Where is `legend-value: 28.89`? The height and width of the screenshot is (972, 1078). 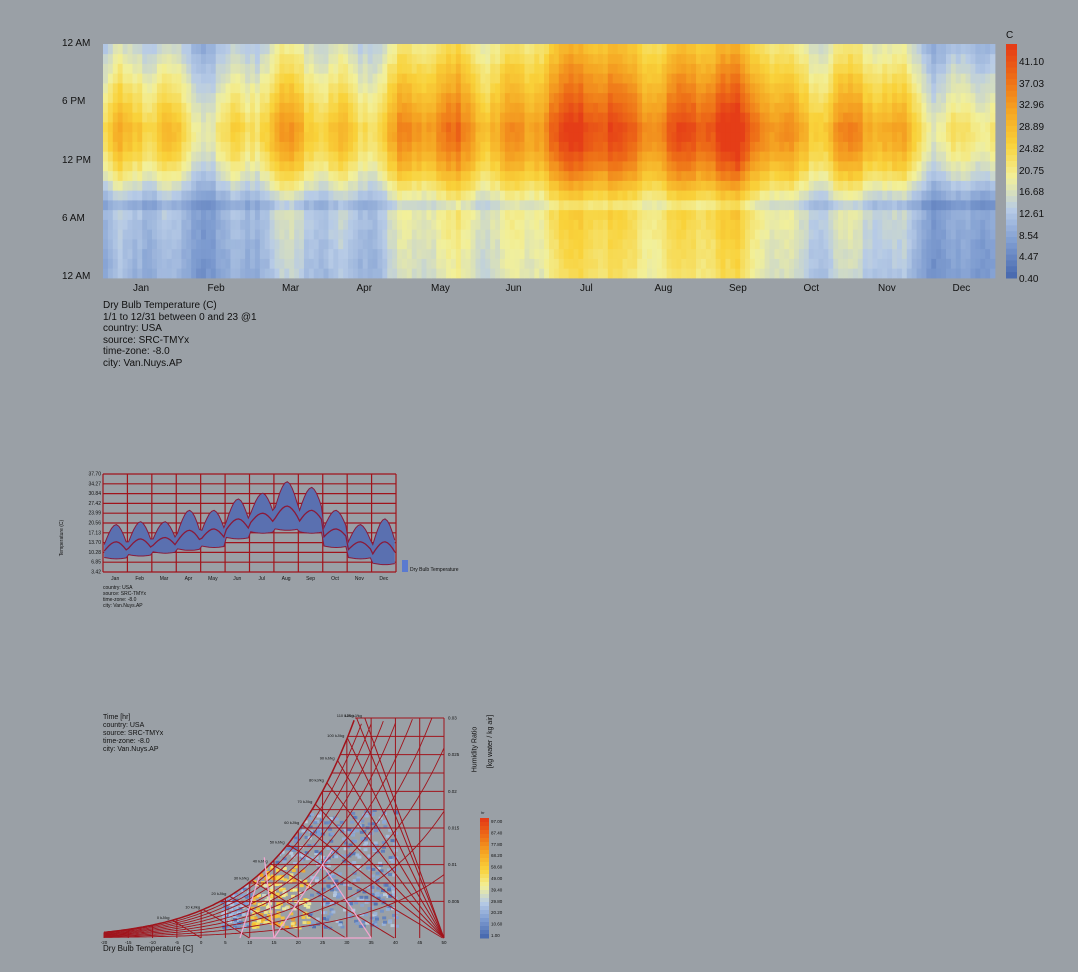
legend-value: 28.89 is located at coordinates (1032, 128).